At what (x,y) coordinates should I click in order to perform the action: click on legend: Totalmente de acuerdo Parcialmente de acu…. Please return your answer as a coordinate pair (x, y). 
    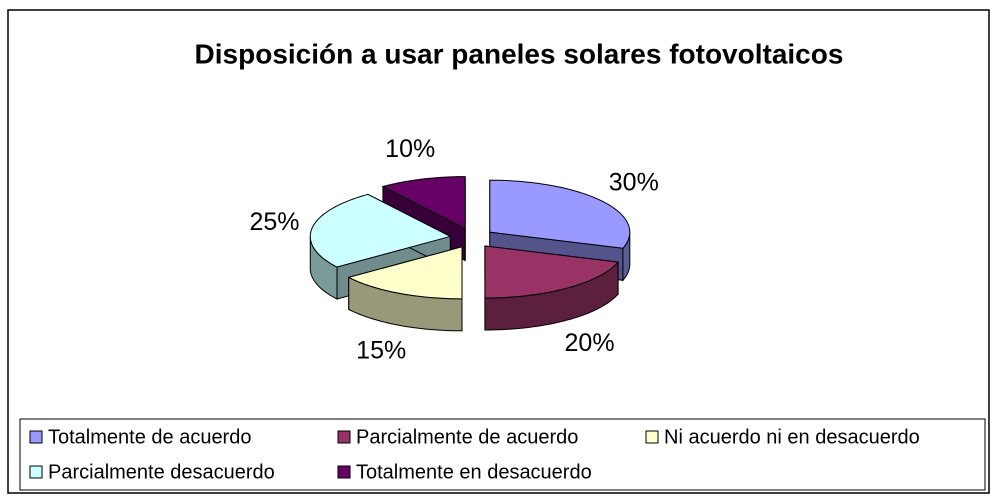
    Looking at the image, I should click on (474, 454).